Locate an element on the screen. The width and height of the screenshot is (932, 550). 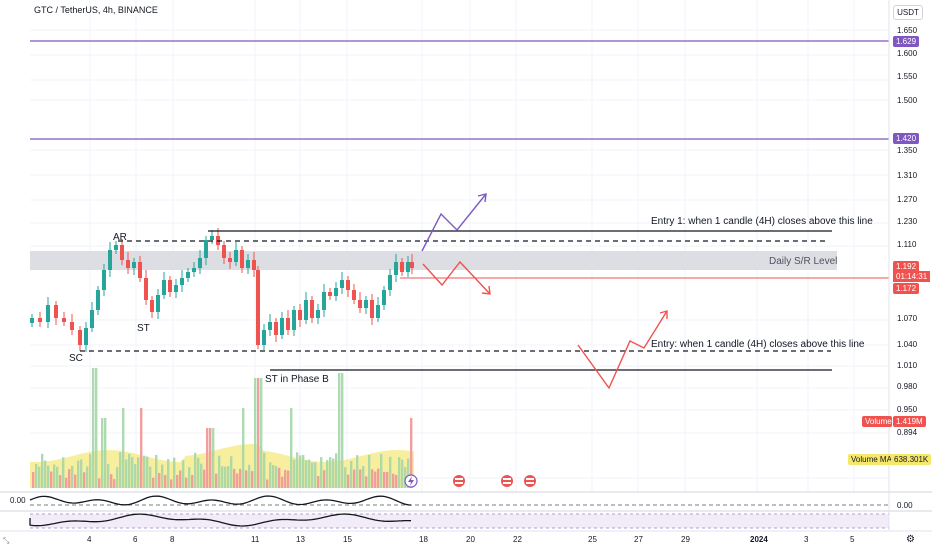
currency-selector: USDT is located at coordinates (908, 12).